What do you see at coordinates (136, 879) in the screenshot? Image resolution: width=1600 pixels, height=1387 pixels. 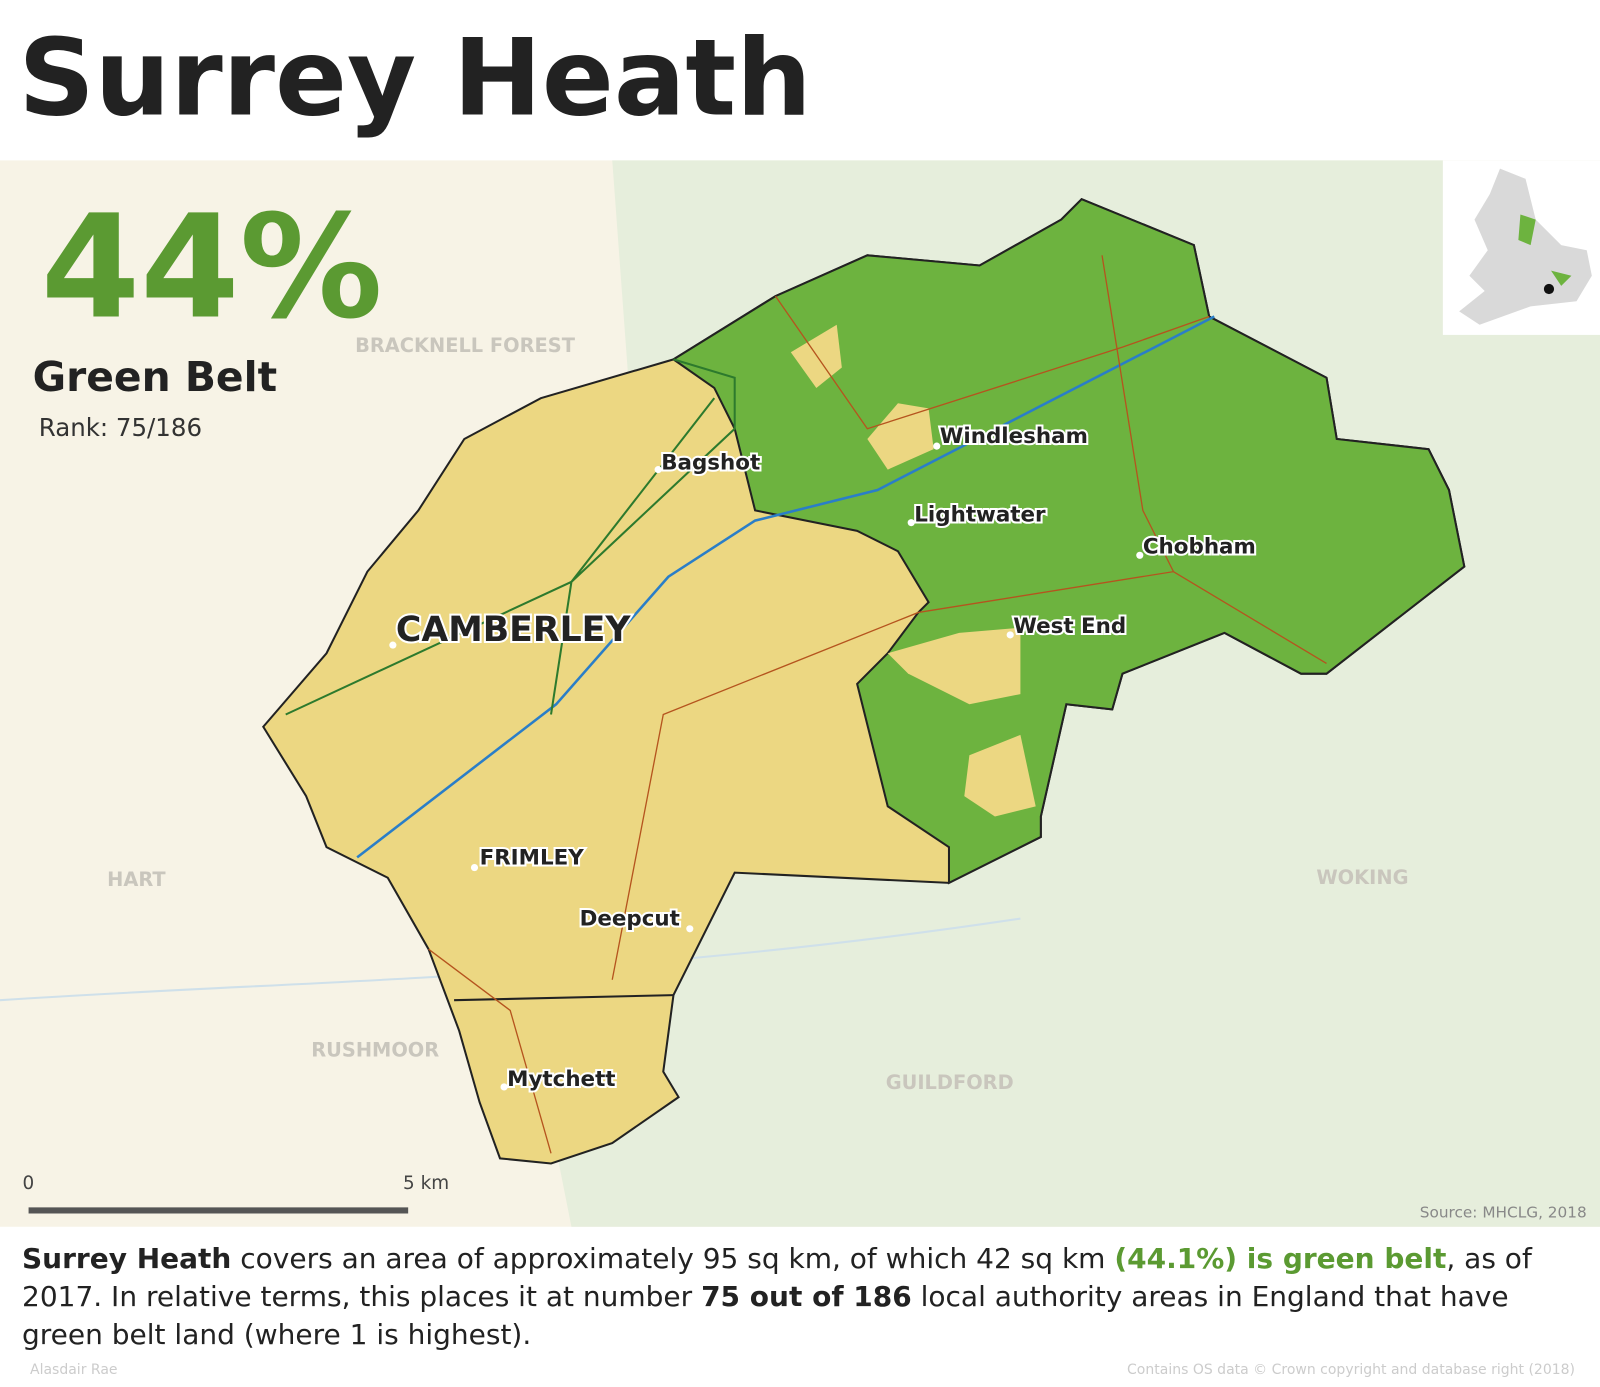 I see `neighbour-label: HART` at bounding box center [136, 879].